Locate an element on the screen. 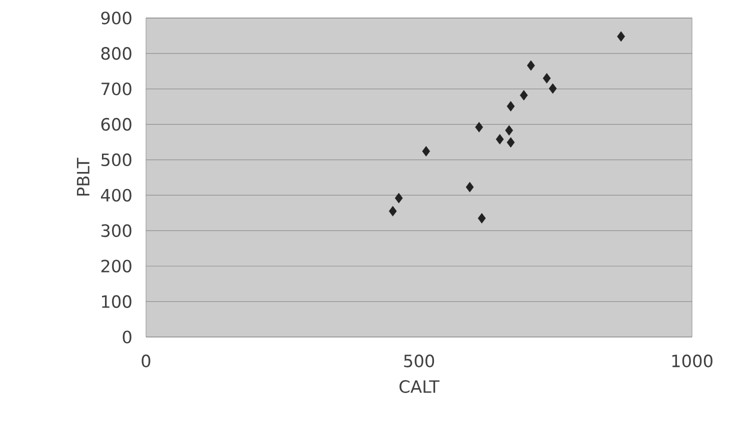  y-axis-title: PBLT is located at coordinates (83, 177).